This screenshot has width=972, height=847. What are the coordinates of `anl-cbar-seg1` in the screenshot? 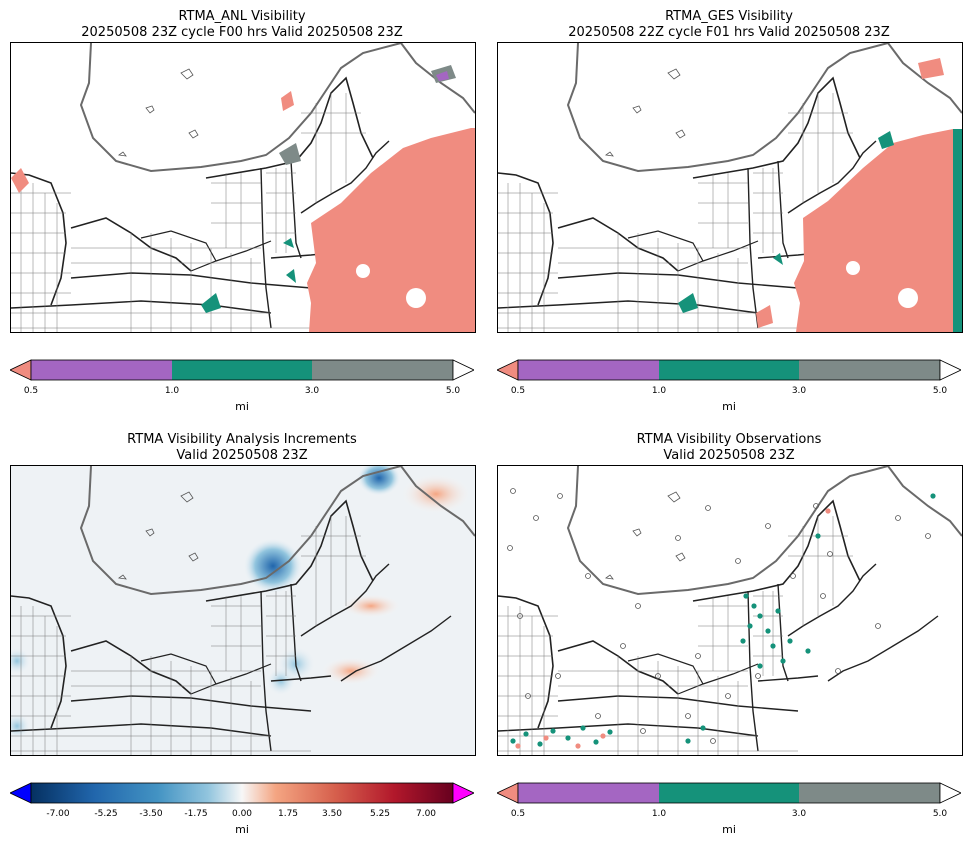 It's located at (101, 370).